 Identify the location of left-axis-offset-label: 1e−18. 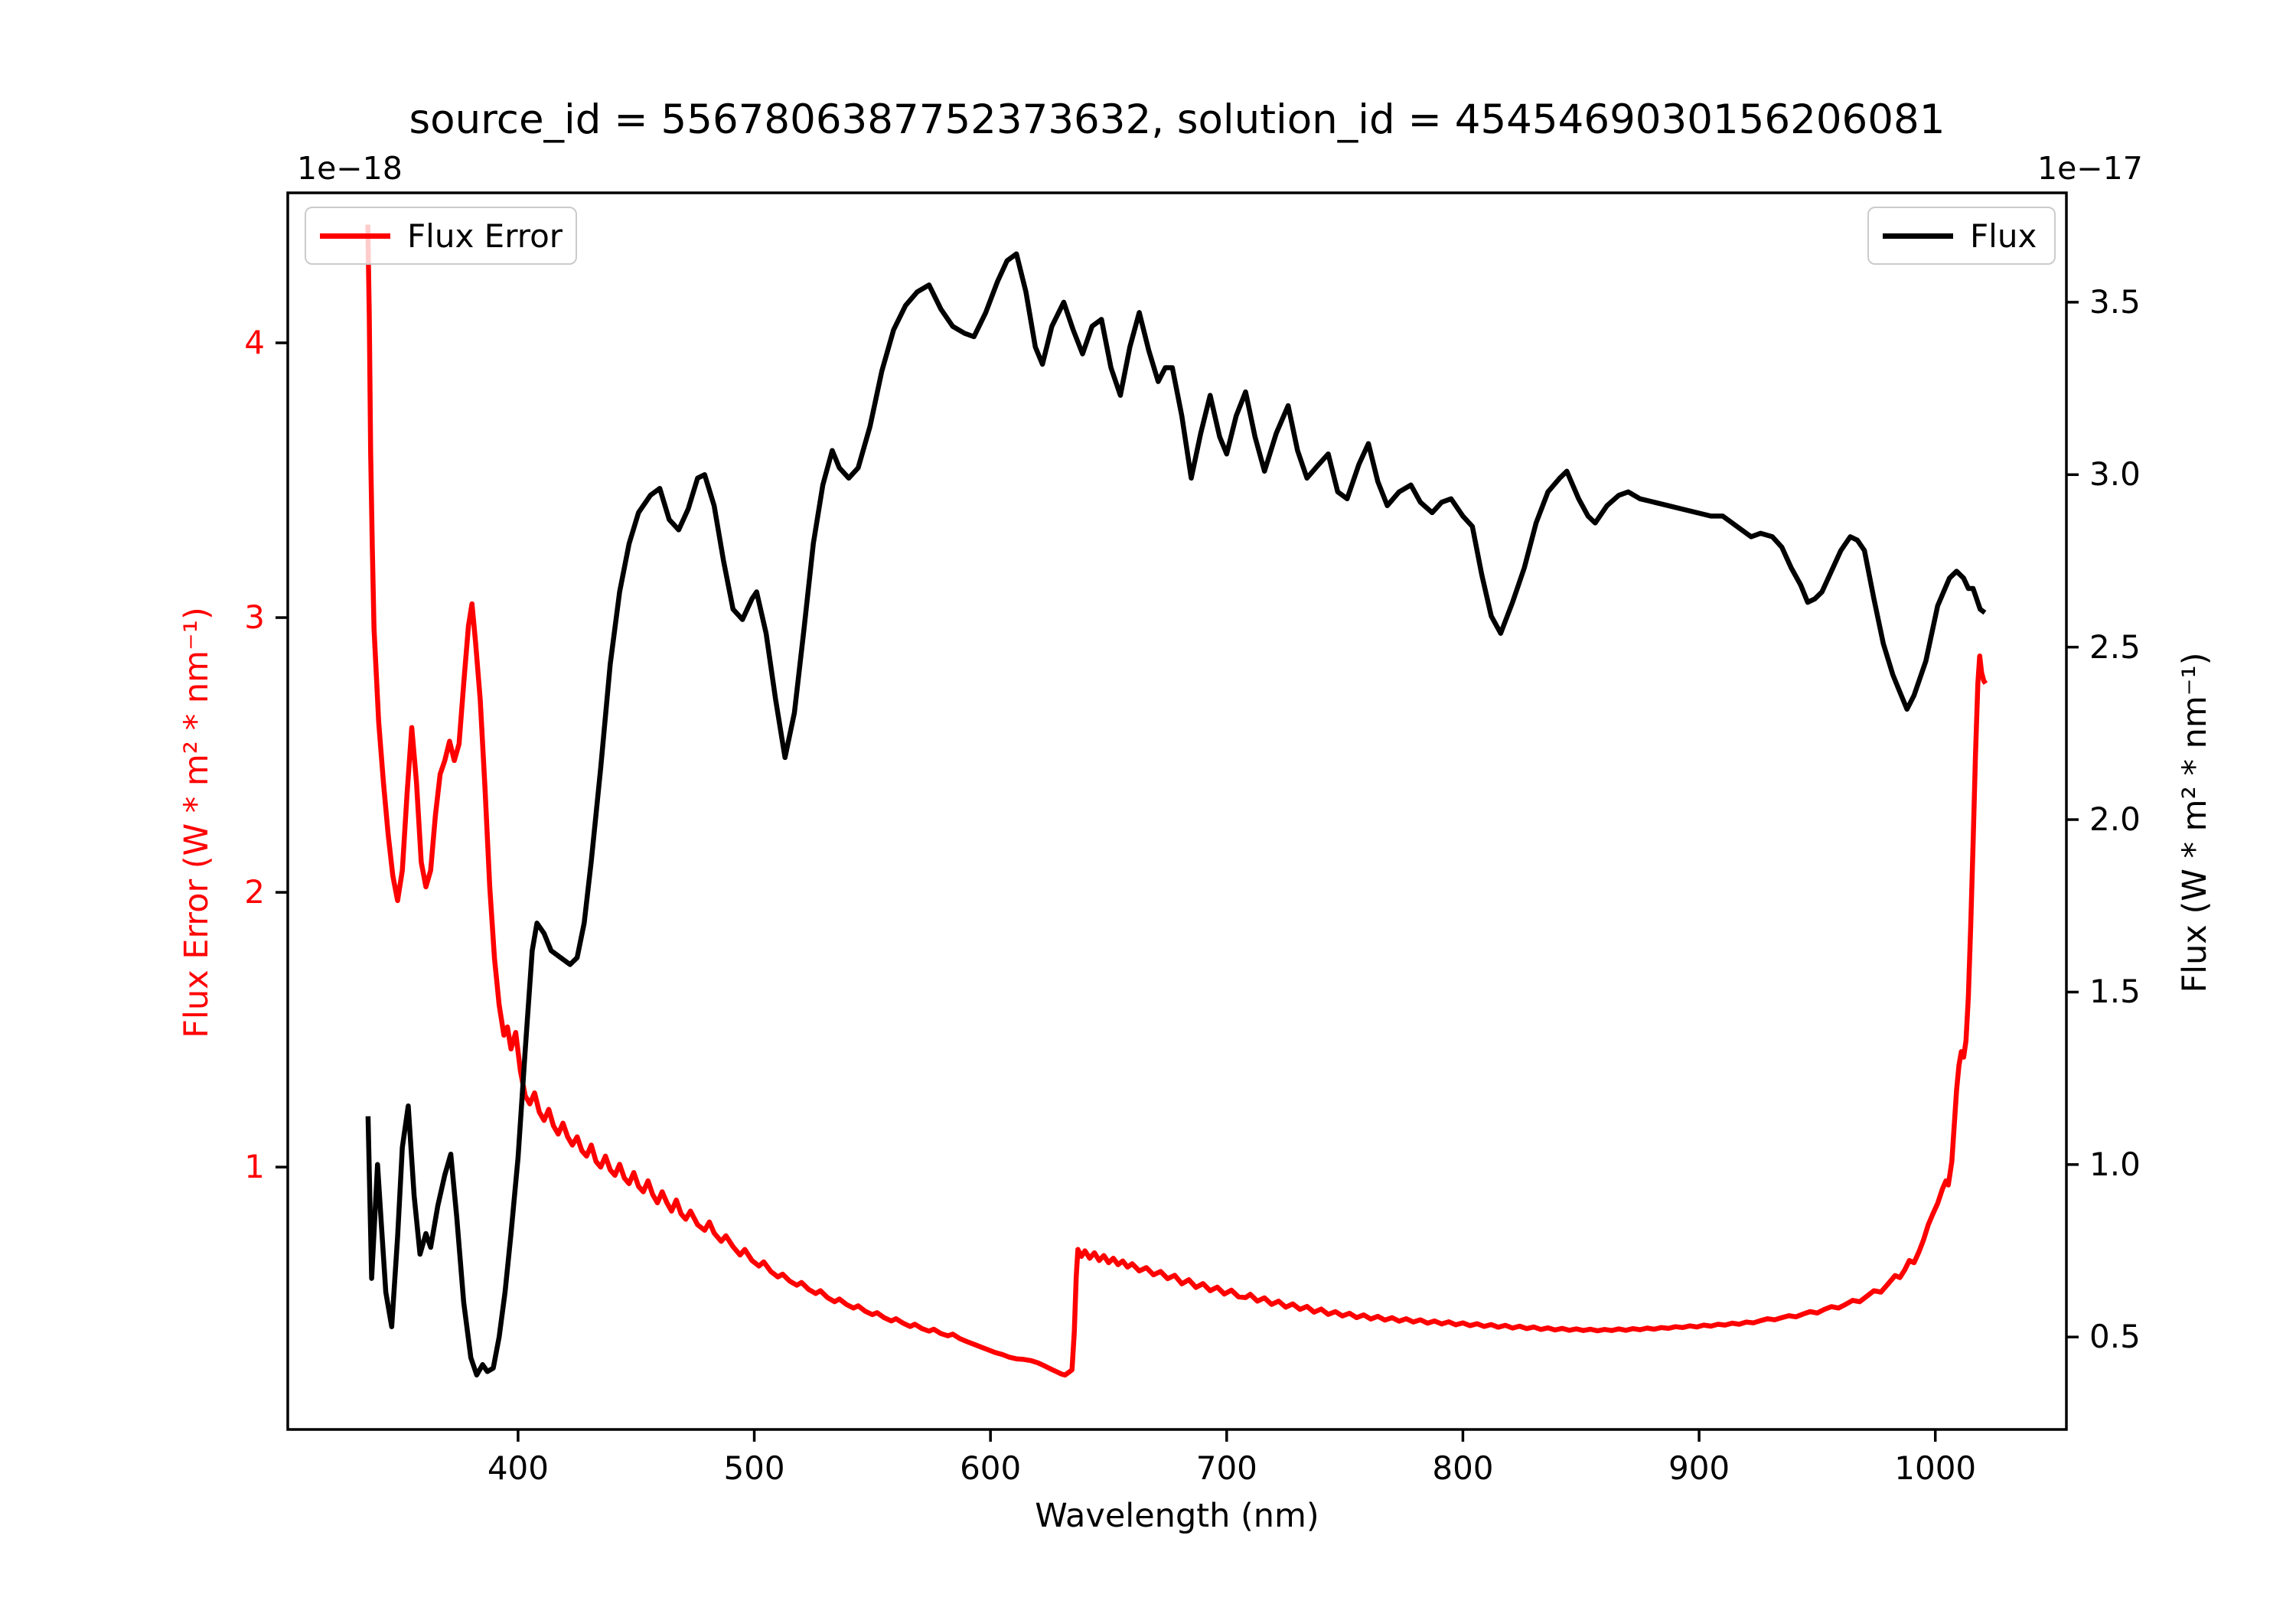
(350, 168).